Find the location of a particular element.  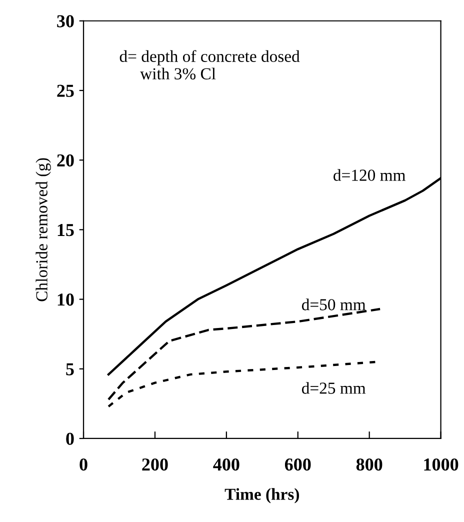

y-tick-label: 0 is located at coordinates (70, 438).